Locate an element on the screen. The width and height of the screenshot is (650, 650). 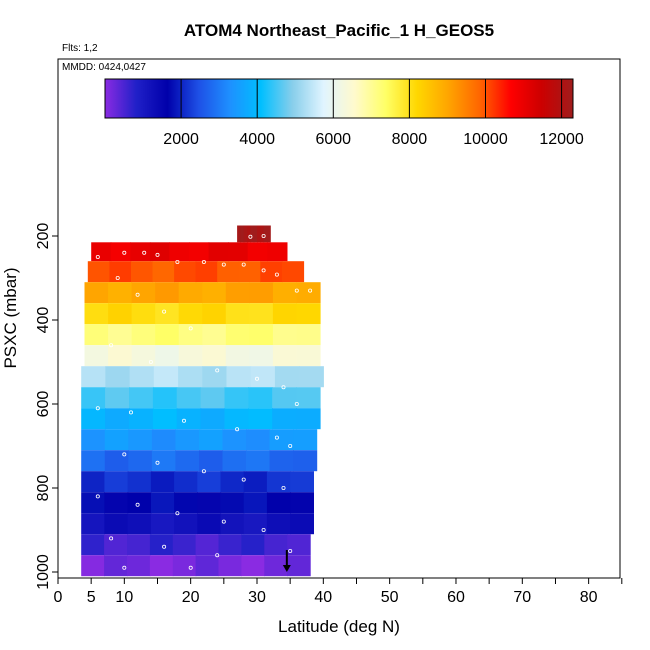
colorbar-tick-label: 4000 is located at coordinates (257, 139).